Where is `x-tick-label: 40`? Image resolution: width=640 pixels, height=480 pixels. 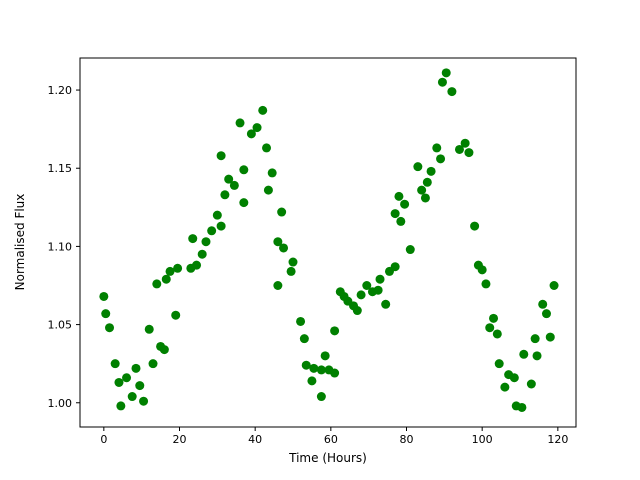 x-tick-label: 40 is located at coordinates (255, 439).